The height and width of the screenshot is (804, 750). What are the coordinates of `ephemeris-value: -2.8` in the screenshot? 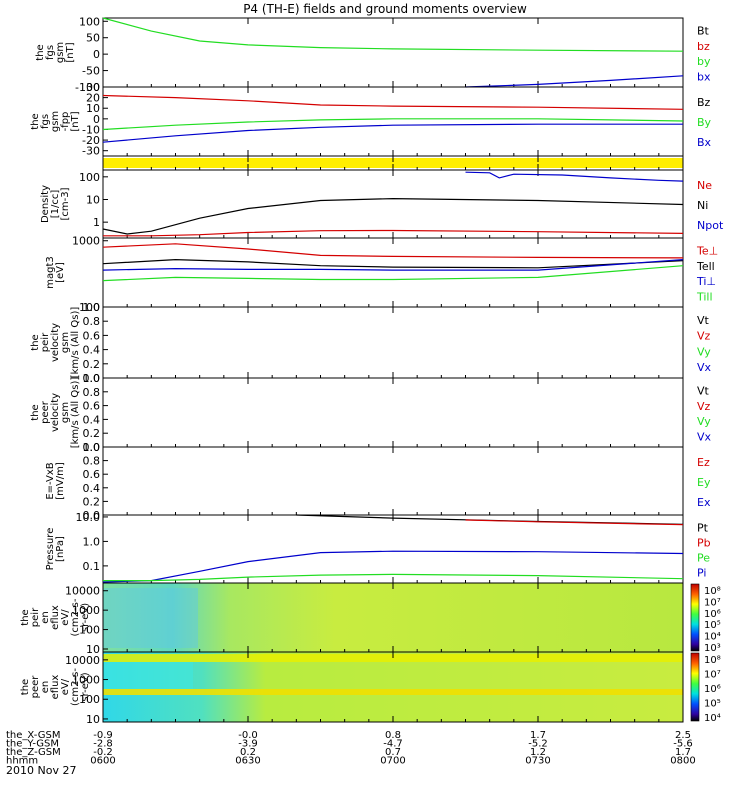 It's located at (103, 744).